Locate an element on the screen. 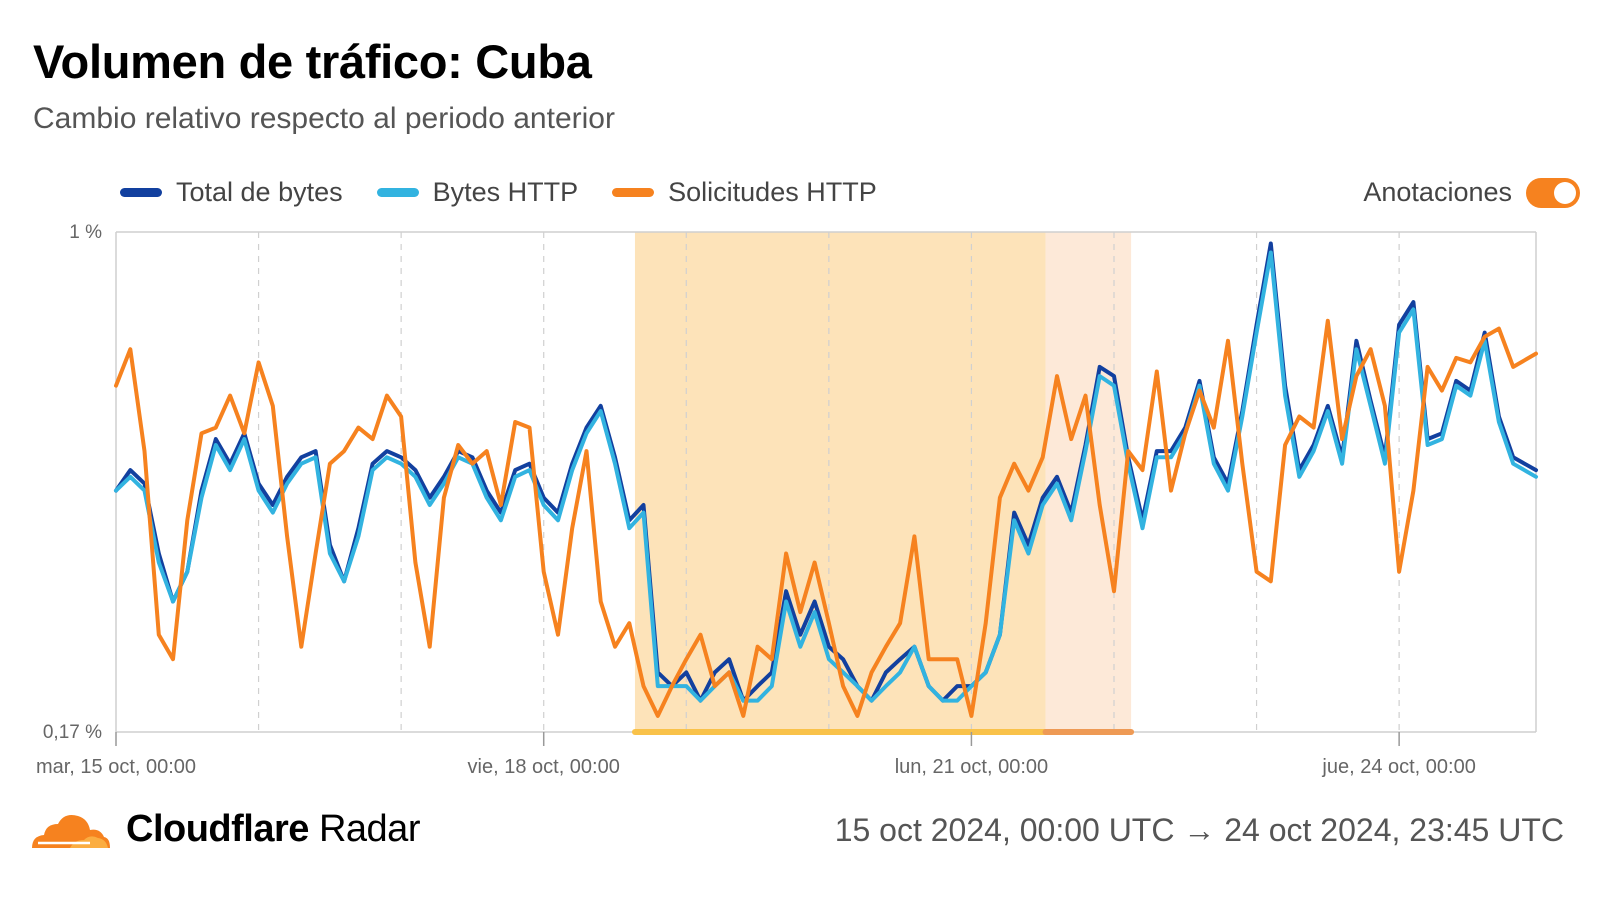 The width and height of the screenshot is (1600, 900). legend-label-total-bytes: Total de bytes is located at coordinates (259, 192).